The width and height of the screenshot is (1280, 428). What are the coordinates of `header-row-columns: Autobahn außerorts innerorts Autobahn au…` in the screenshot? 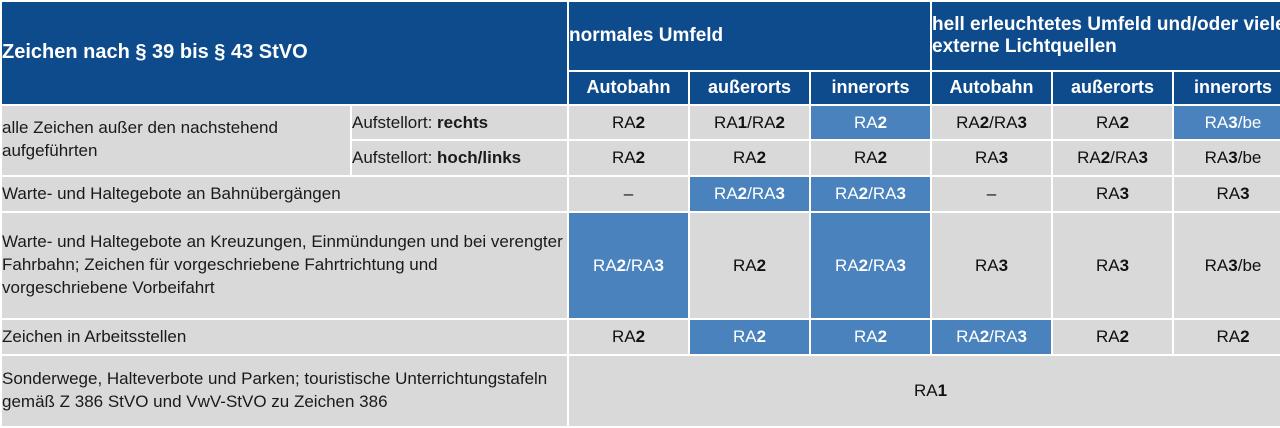 It's located at (641, 88).